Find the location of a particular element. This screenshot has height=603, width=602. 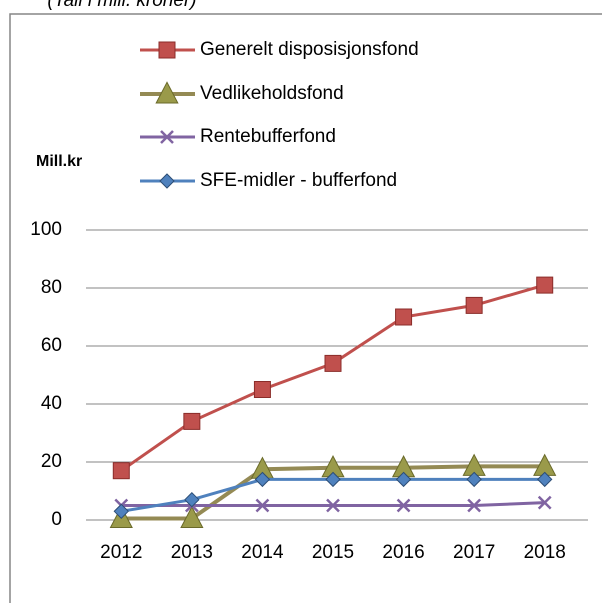

y-axis-label: Mill.kr is located at coordinates (59, 161).